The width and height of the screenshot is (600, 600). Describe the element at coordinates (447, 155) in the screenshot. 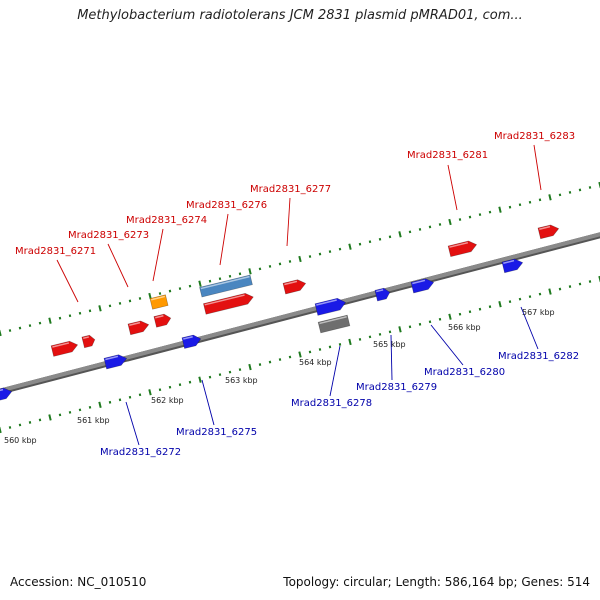

I see `gene-label: Mrad2831_6281` at that location.